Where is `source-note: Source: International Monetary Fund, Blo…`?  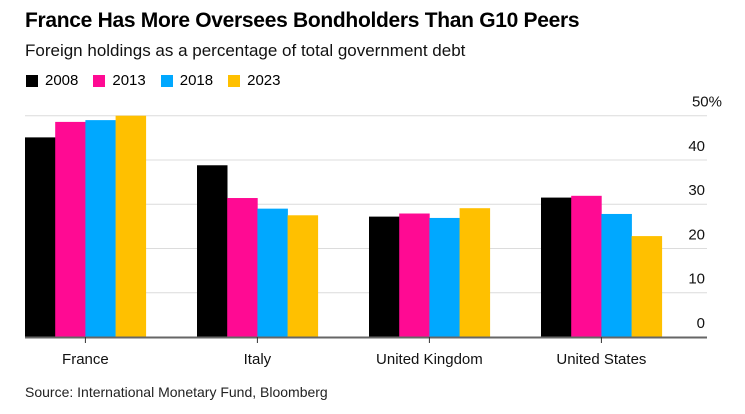 source-note: Source: International Monetary Fund, Blo… is located at coordinates (176, 392).